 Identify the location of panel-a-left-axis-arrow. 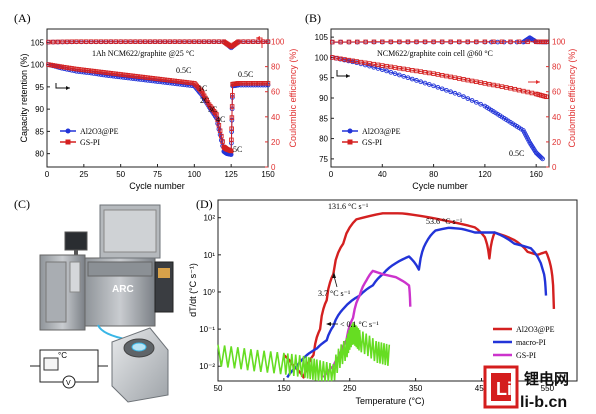
(62, 86).